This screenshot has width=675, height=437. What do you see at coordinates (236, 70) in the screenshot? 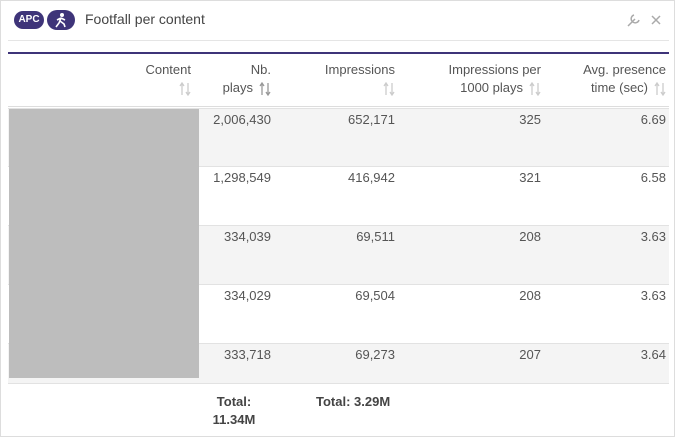
I see `header-line: Nb.` at bounding box center [236, 70].